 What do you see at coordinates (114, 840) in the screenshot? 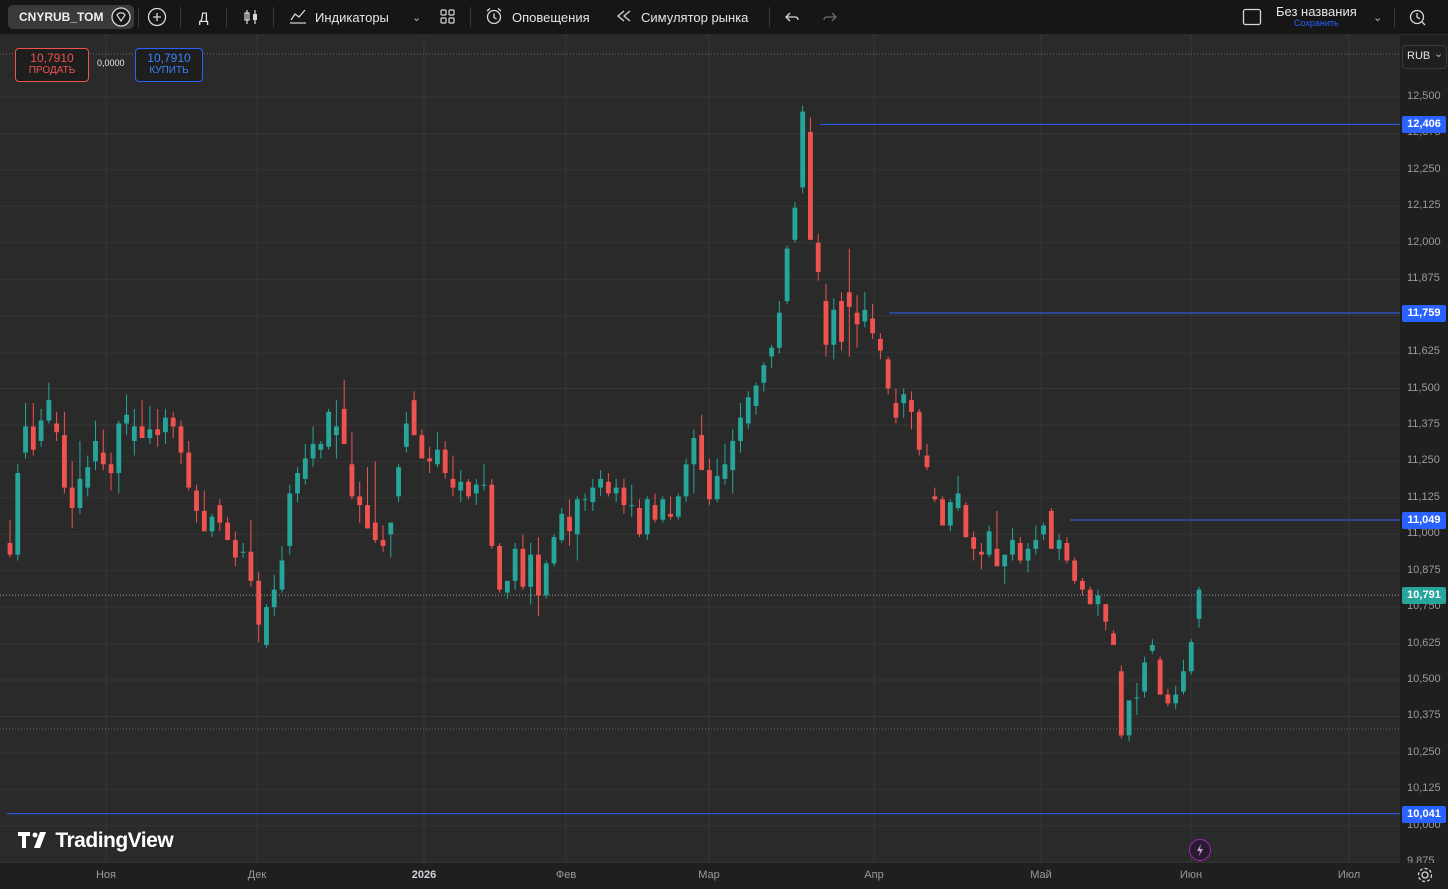
I see `brand-name: TradingView` at bounding box center [114, 840].